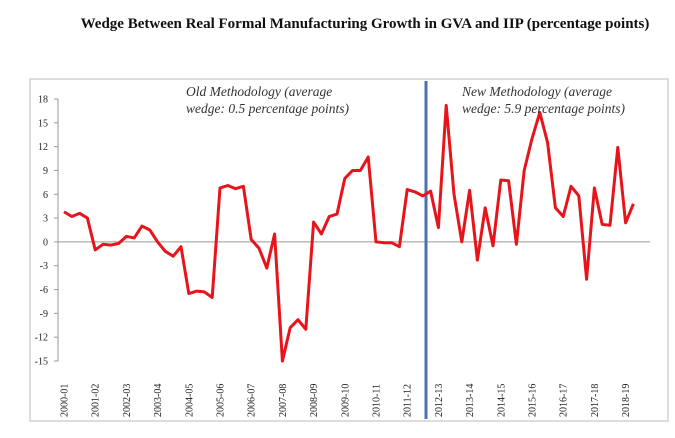 The width and height of the screenshot is (675, 438). Describe the element at coordinates (44, 290) in the screenshot. I see `y-tick-label: -6` at that location.